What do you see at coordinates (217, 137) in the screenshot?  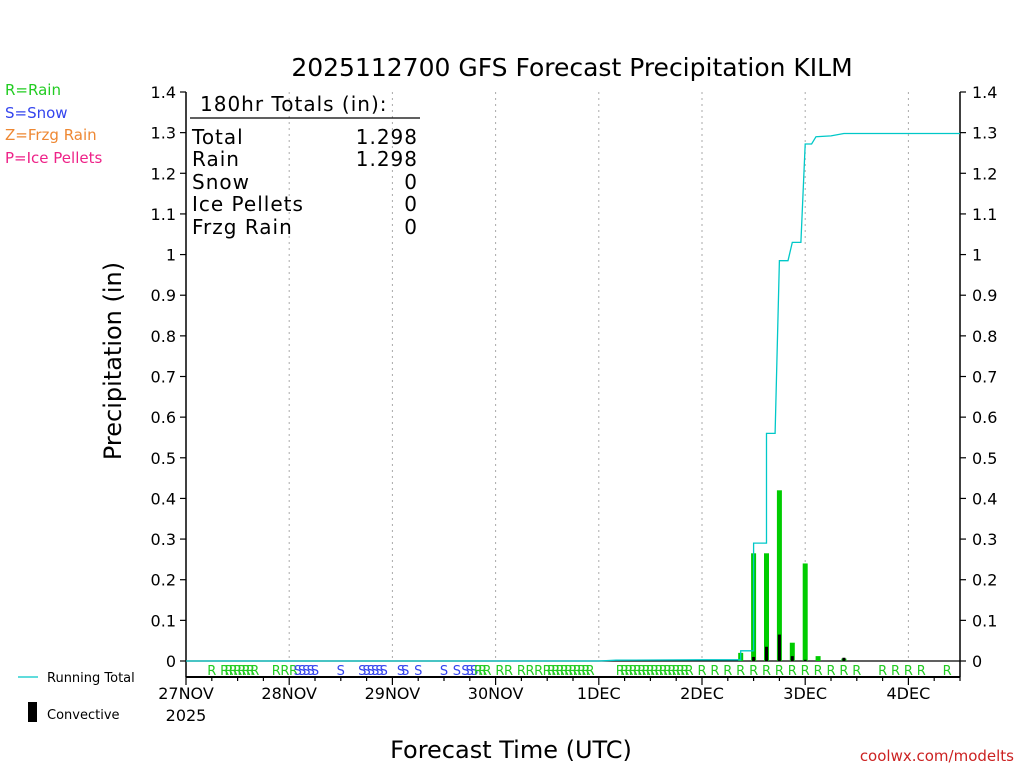 I see `totals-total-label: Total` at bounding box center [217, 137].